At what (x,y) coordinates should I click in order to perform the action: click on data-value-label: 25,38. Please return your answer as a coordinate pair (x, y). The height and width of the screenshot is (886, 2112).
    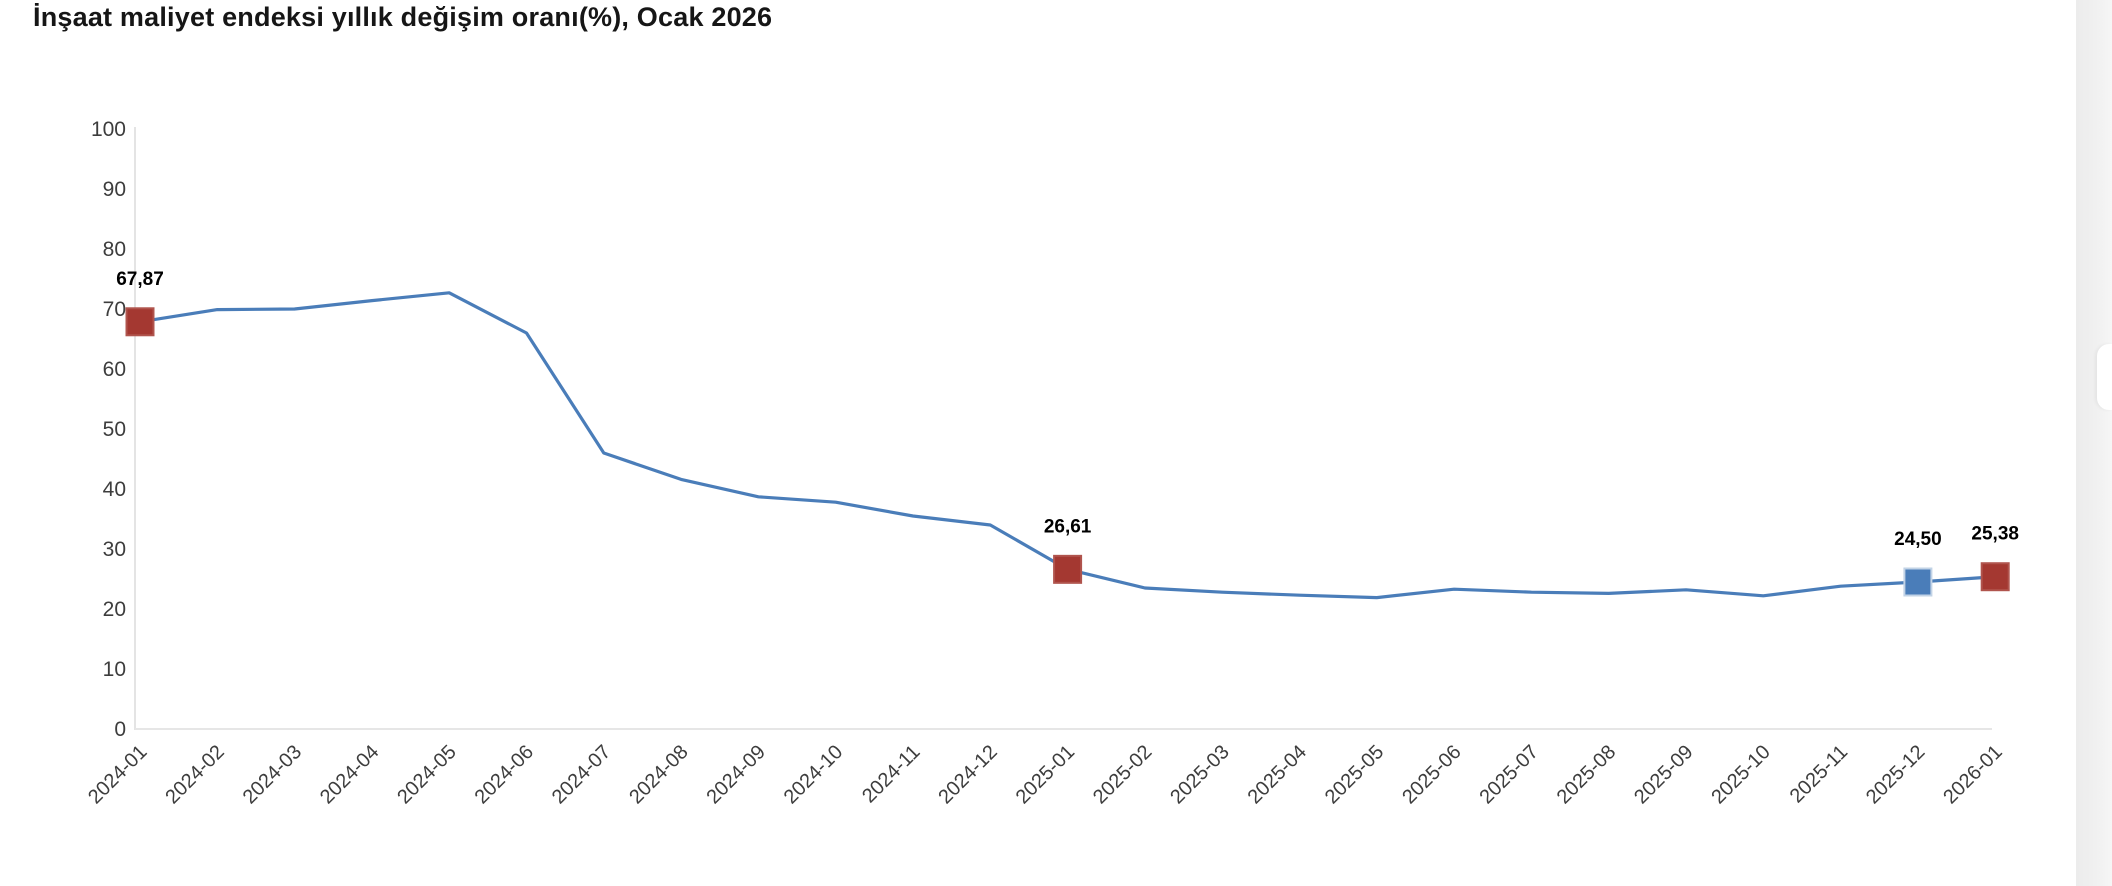
    Looking at the image, I should click on (1995, 534).